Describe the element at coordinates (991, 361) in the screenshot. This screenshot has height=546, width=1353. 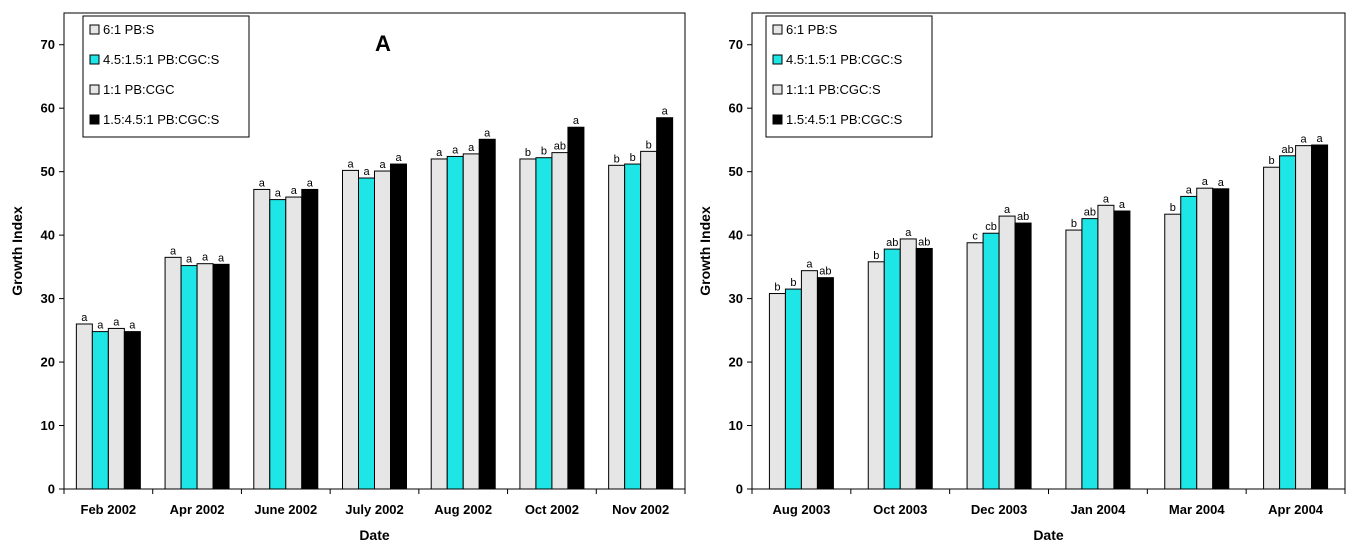
I see `bar-2-s2-c3` at that location.